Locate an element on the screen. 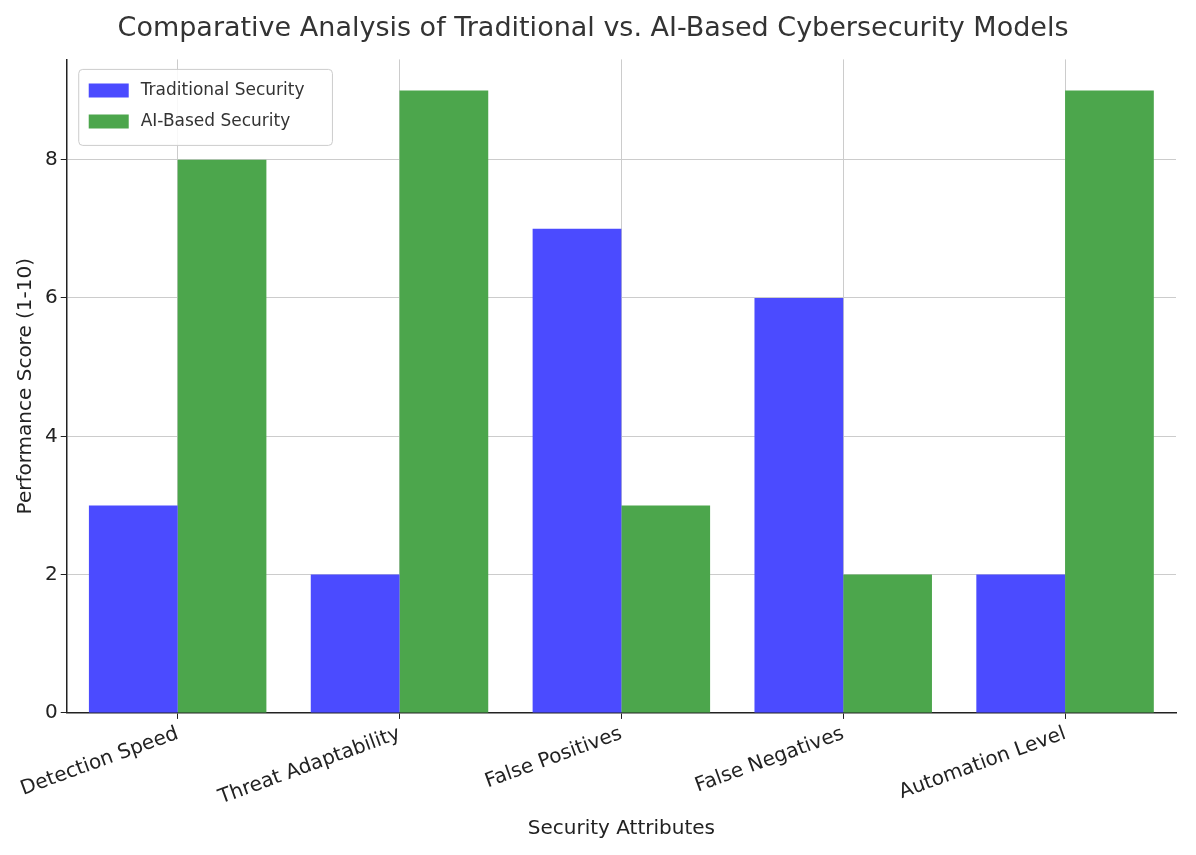  y-tick-label: 6 is located at coordinates (51, 296).